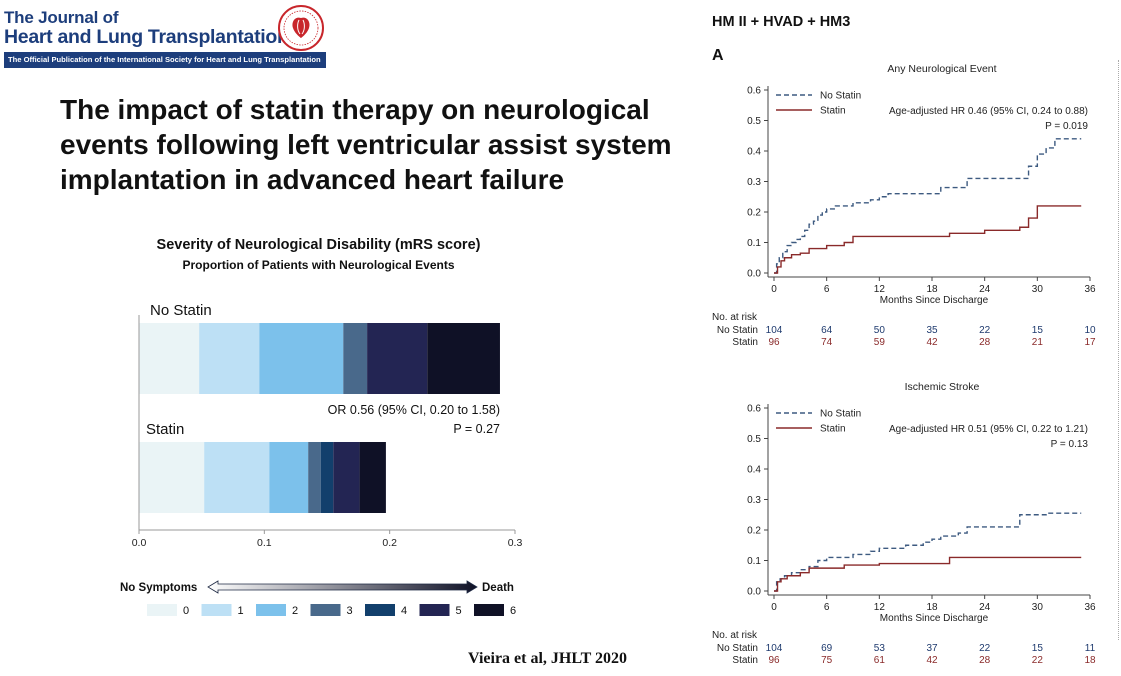 Image resolution: width=1121 pixels, height=676 pixels. I want to click on risk-value: 50, so click(880, 330).